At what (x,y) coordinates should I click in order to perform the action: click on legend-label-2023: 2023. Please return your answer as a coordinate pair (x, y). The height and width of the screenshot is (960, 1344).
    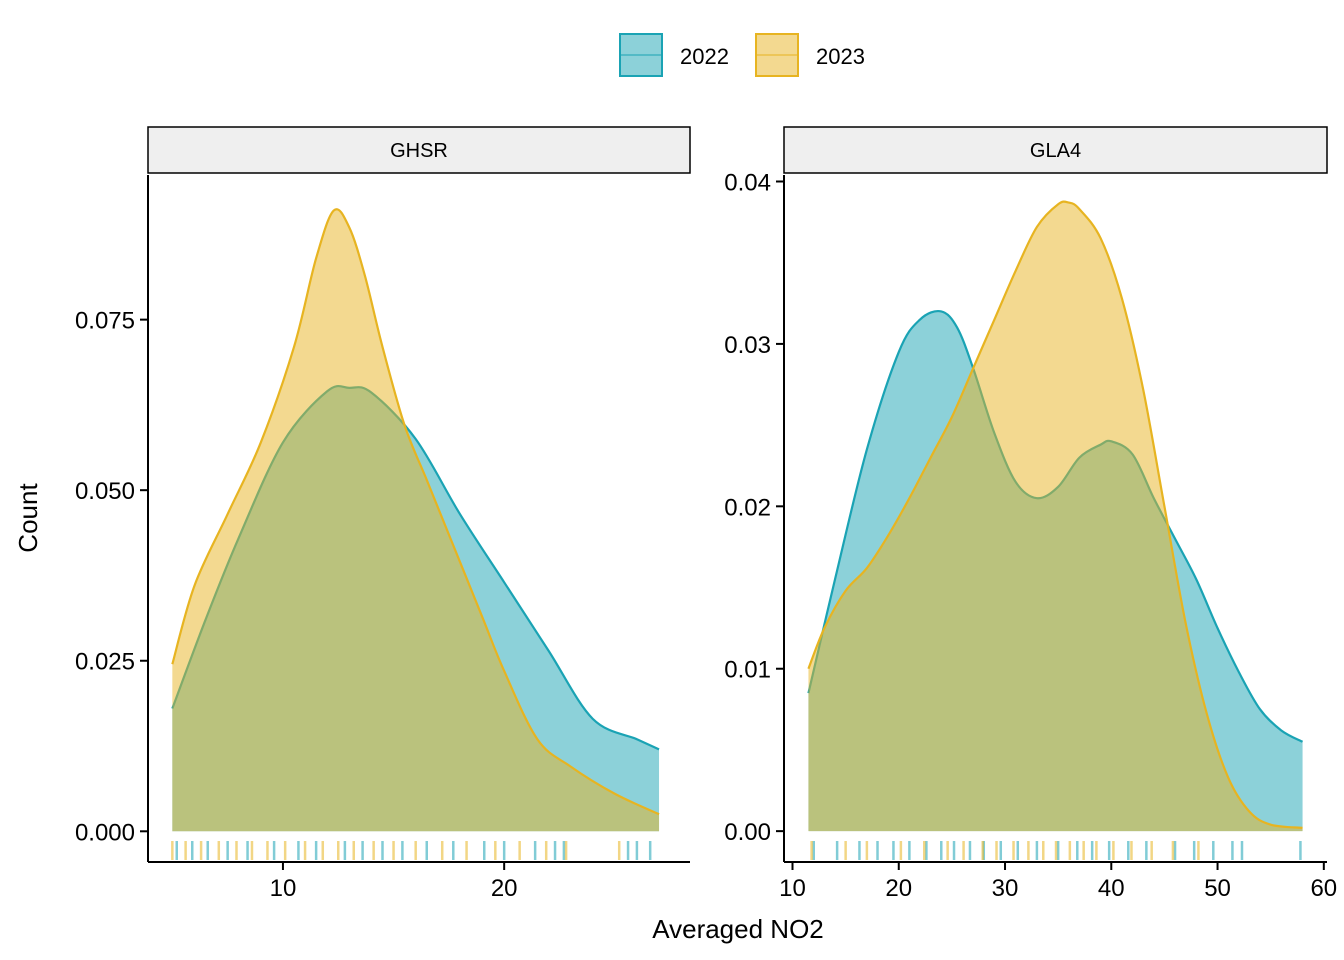
    Looking at the image, I should click on (840, 56).